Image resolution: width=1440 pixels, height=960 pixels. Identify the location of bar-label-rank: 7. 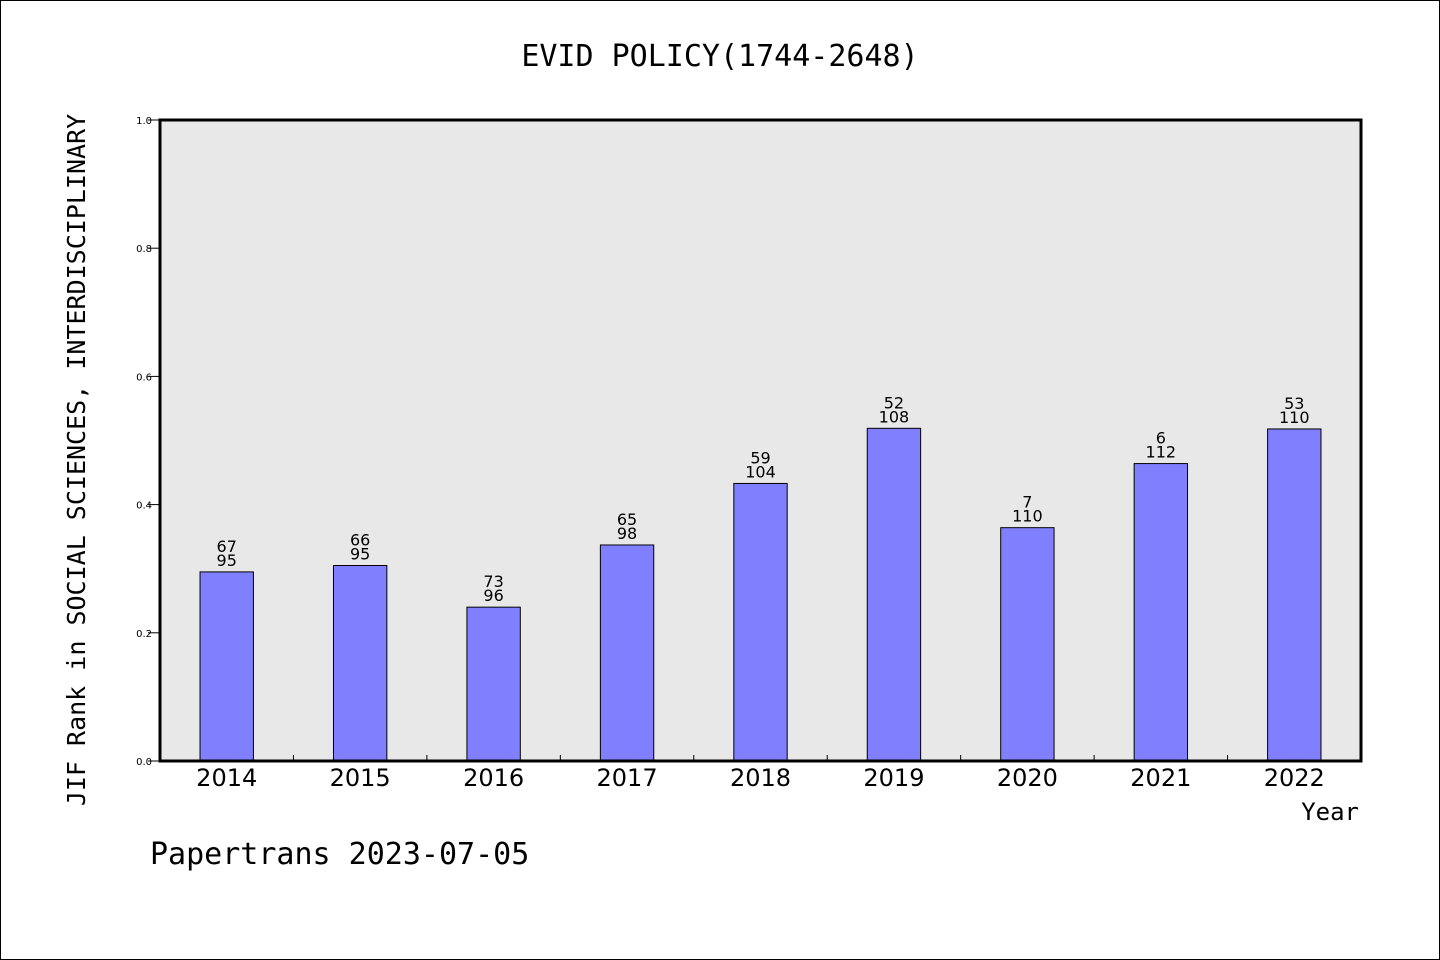
(1027, 502).